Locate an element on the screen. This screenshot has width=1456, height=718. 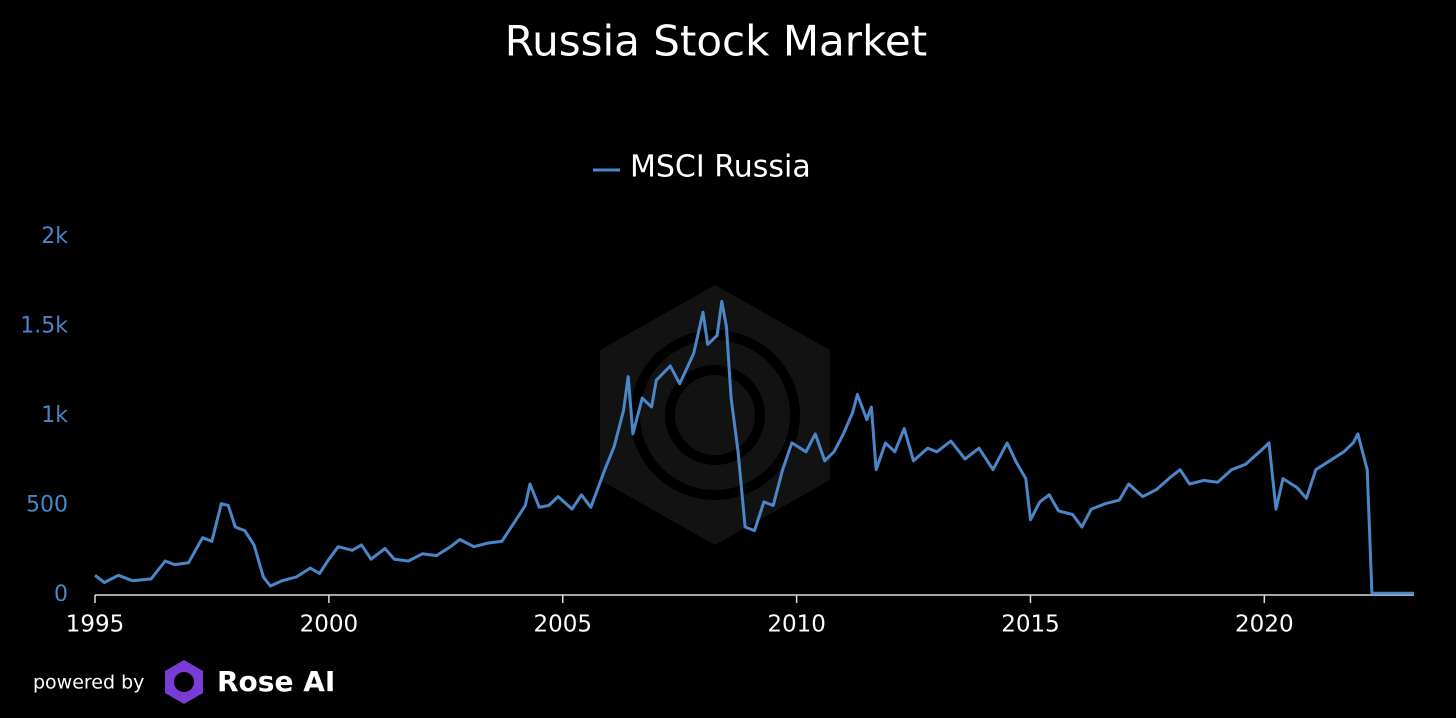
x-tick-label: 2015 is located at coordinates (1030, 625).